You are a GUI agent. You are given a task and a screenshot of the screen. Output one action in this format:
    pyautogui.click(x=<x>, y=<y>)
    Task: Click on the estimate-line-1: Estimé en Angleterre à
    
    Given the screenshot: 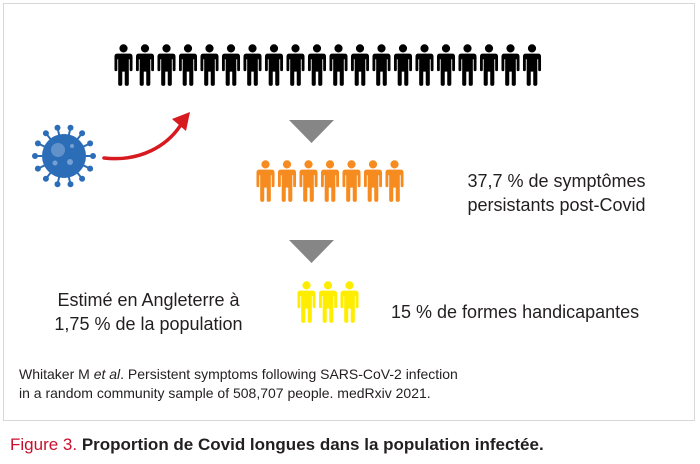 What is the action you would take?
    pyautogui.click(x=148, y=300)
    